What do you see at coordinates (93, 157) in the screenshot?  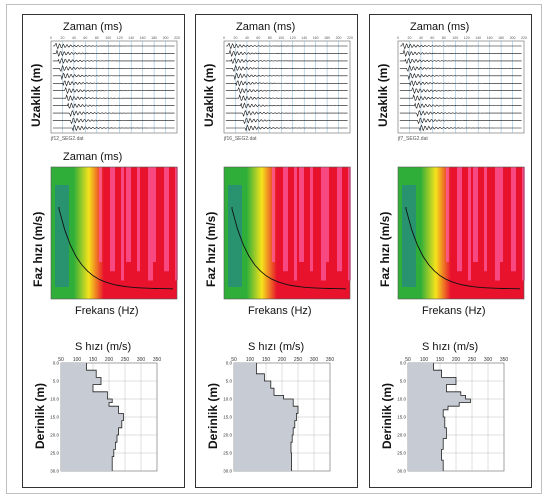 I see `dispersion-title: Zaman (ms)` at bounding box center [93, 157].